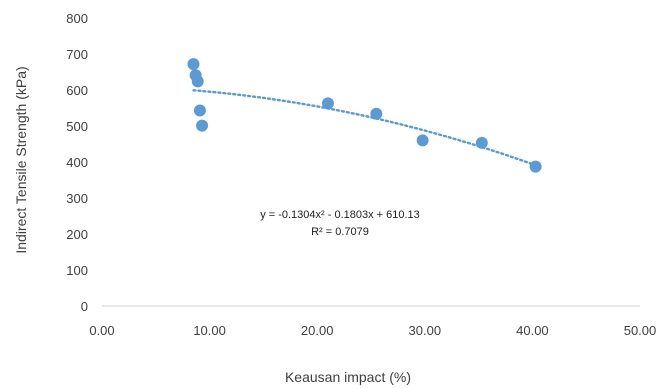  Describe the element at coordinates (340, 232) in the screenshot. I see `r-squared-label: R² = 0.7079` at that location.